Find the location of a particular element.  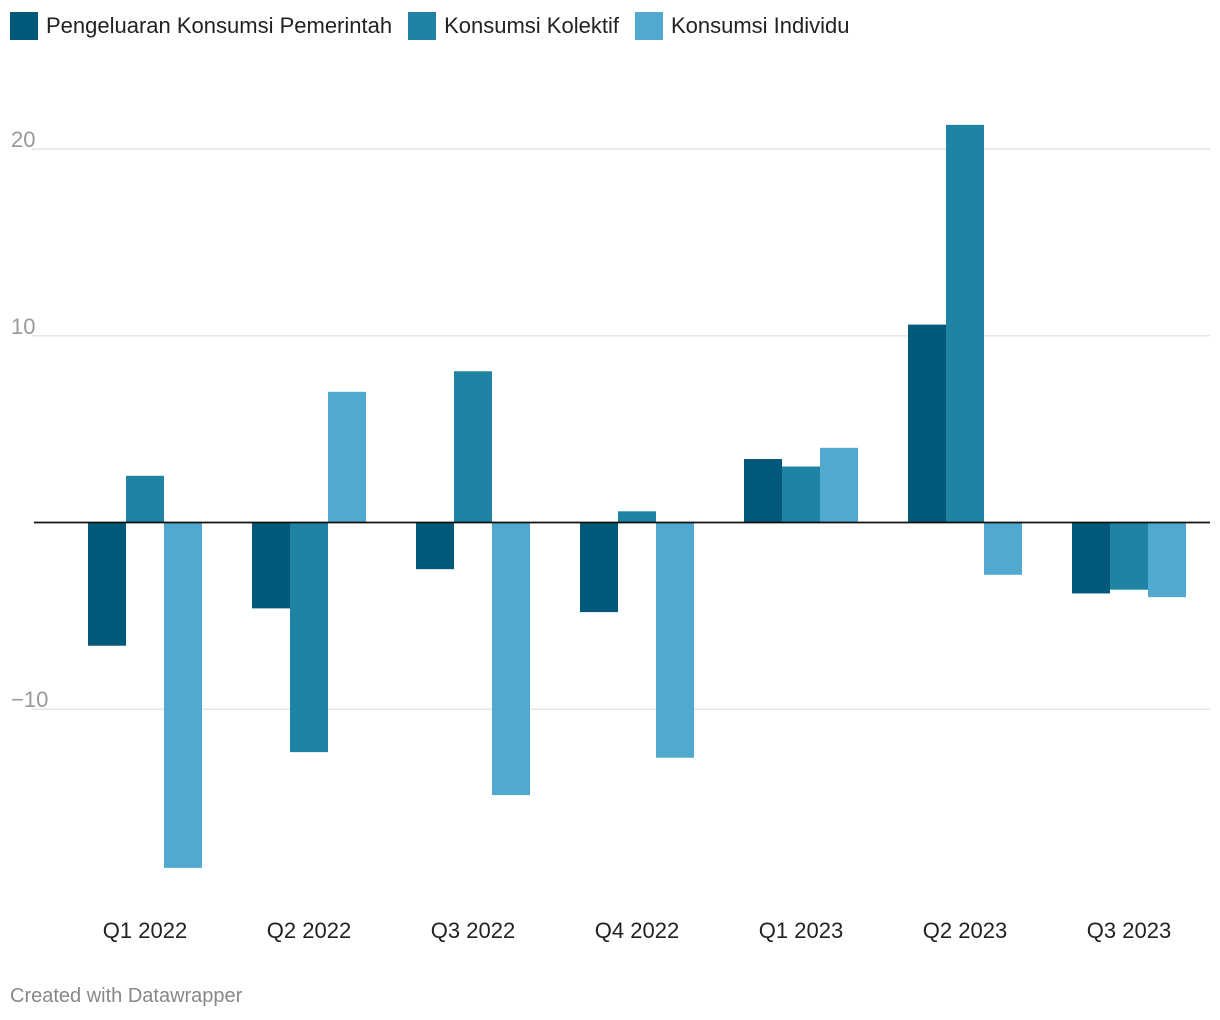

x-tick-label: Q2 2022 is located at coordinates (309, 930).